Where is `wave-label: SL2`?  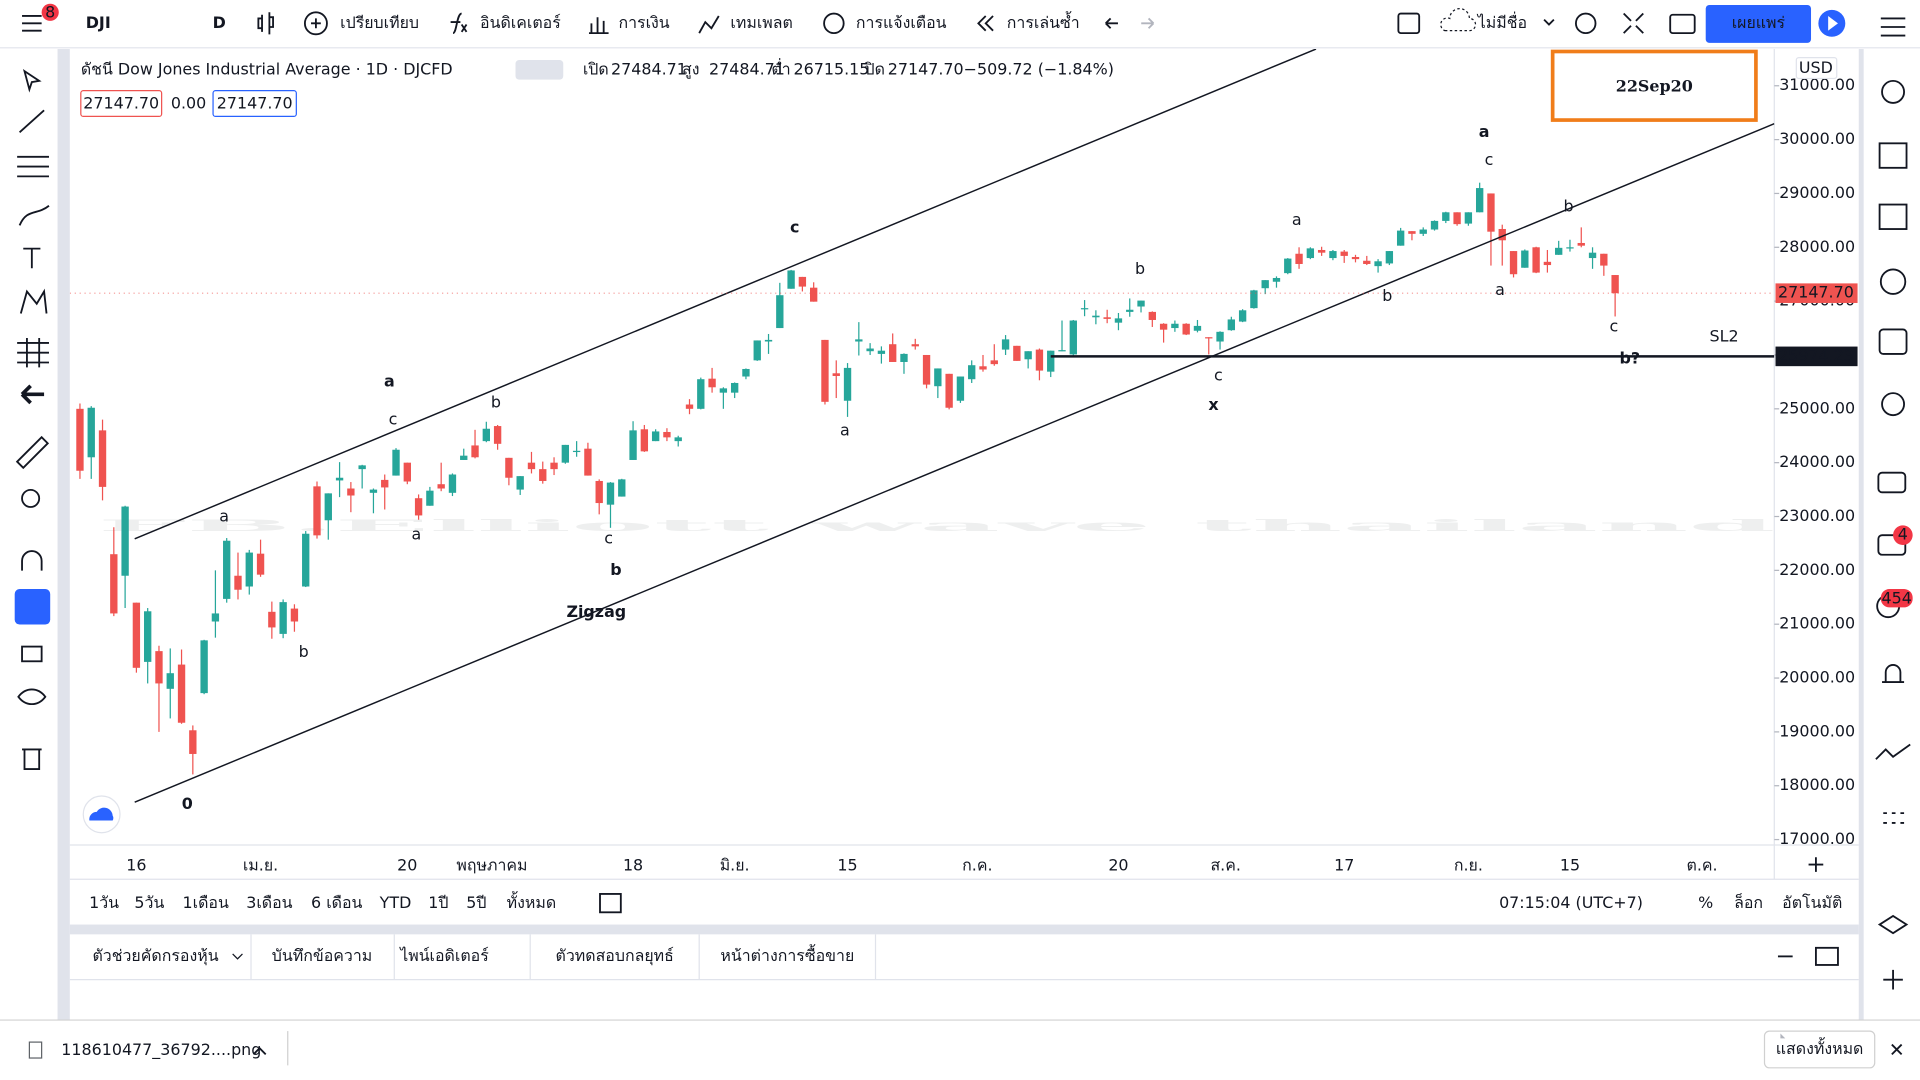 wave-label: SL2 is located at coordinates (1724, 335).